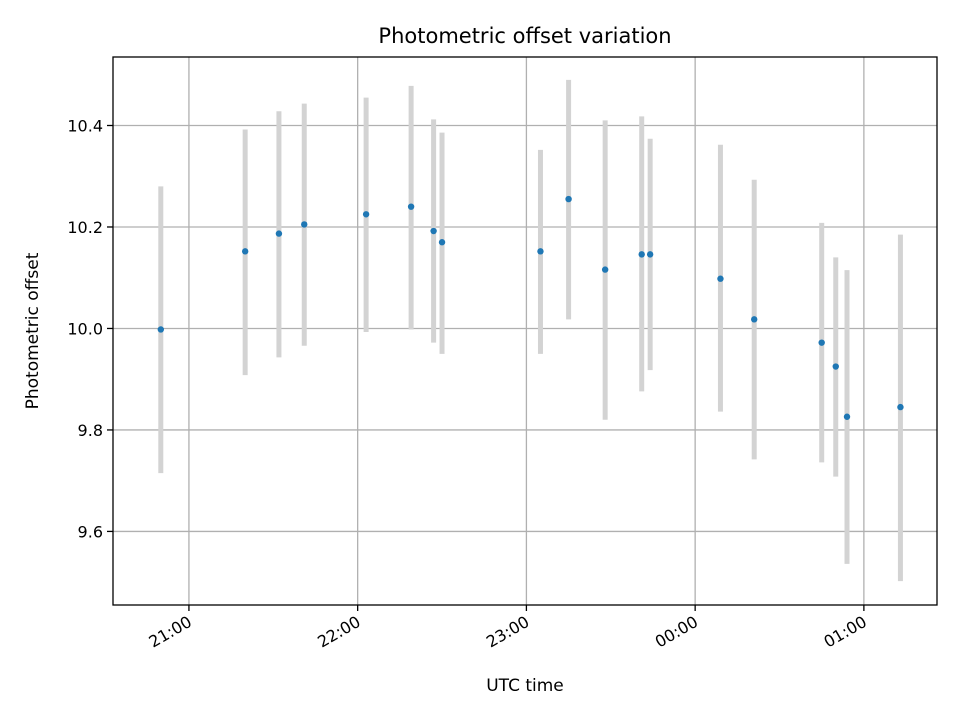 Image resolution: width=960 pixels, height=720 pixels. I want to click on y-tick-label: 10.2, so click(85, 227).